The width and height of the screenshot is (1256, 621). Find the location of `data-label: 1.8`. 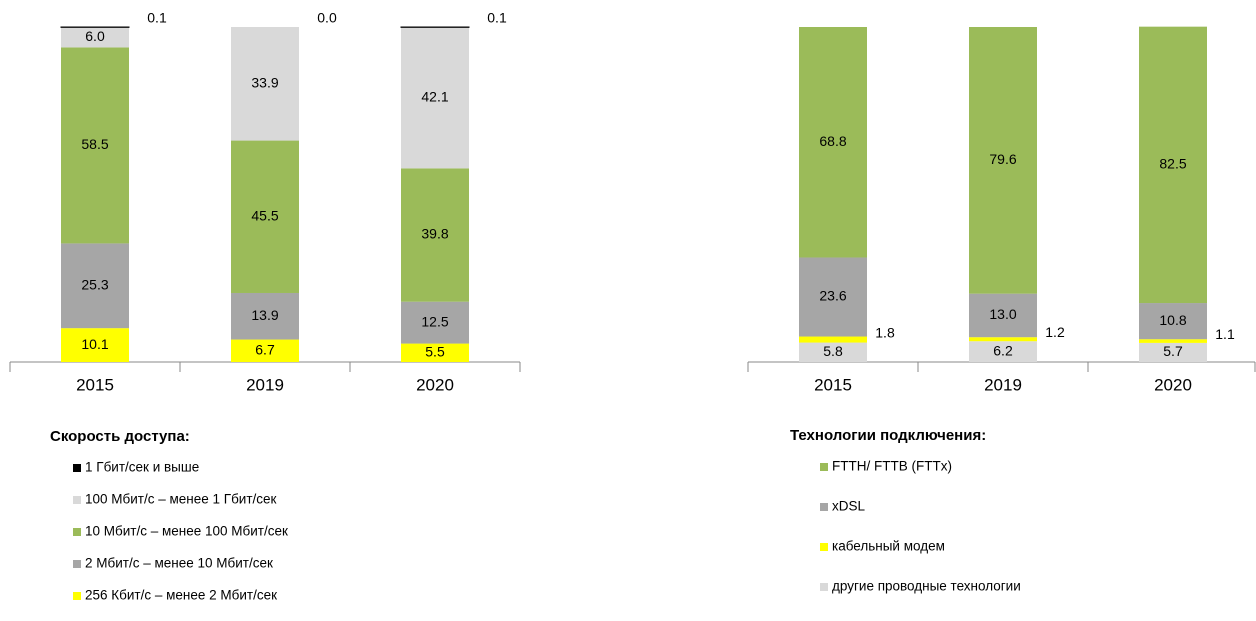

data-label: 1.8 is located at coordinates (885, 332).